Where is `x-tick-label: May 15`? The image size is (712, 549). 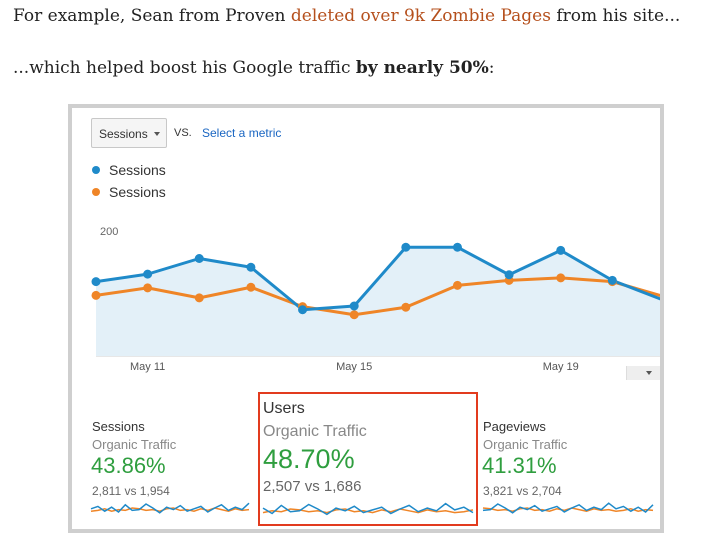
x-tick-label: May 15 is located at coordinates (354, 367).